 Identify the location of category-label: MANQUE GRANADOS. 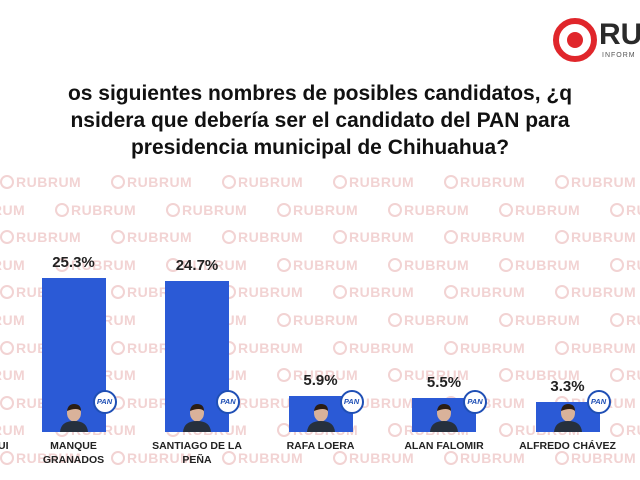
(73, 453).